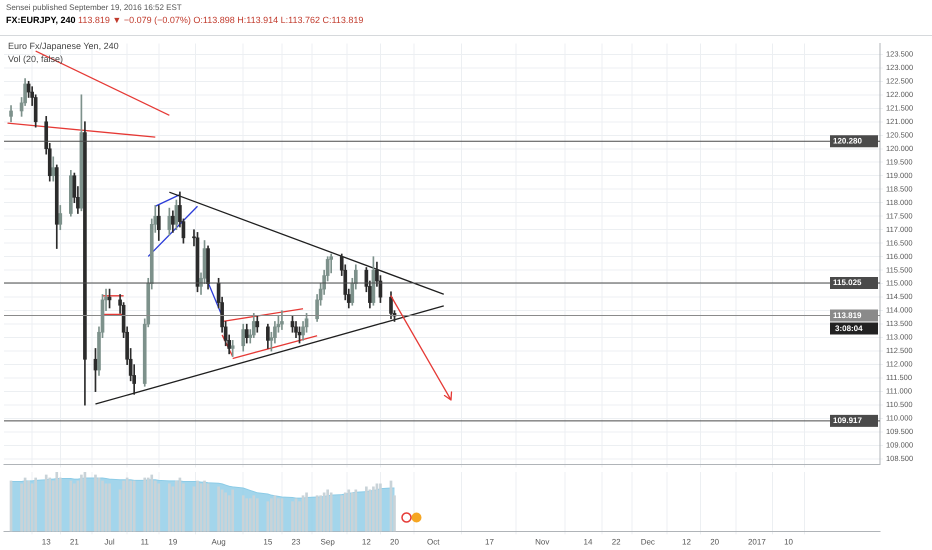 This screenshot has width=932, height=550. Describe the element at coordinates (647, 541) in the screenshot. I see `x-tick-label: Dec` at that location.